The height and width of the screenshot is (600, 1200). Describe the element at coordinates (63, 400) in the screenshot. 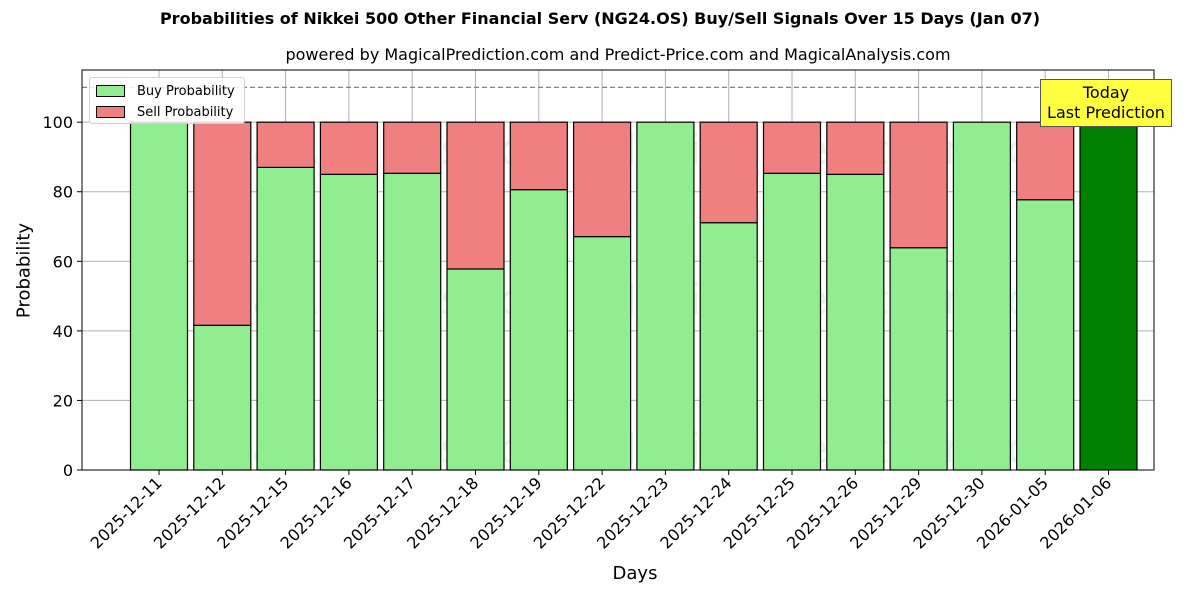

I see `y-tick-label: 20` at that location.